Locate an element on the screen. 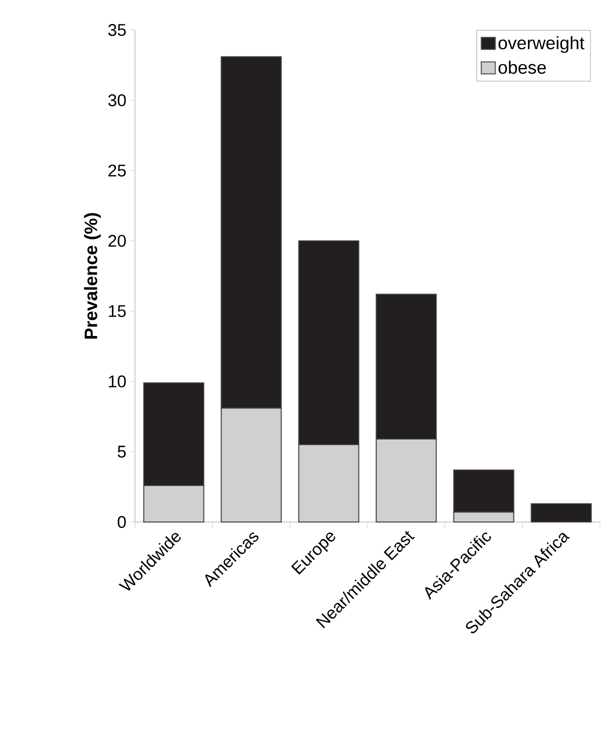 Image resolution: width=608 pixels, height=736 pixels. y-tick-label: 35 is located at coordinates (117, 30).